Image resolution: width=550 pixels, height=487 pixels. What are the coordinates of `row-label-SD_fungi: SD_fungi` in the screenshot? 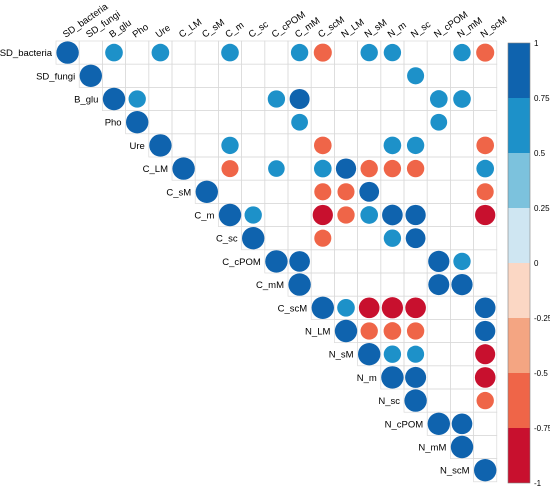 It's located at (55, 76).